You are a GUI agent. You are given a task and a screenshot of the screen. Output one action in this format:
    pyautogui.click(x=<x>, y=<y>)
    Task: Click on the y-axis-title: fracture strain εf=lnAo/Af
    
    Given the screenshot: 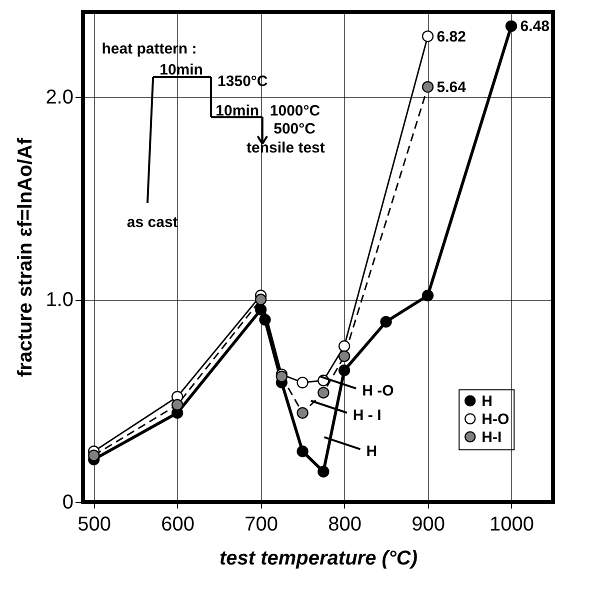 What is the action you would take?
    pyautogui.click(x=25, y=257)
    